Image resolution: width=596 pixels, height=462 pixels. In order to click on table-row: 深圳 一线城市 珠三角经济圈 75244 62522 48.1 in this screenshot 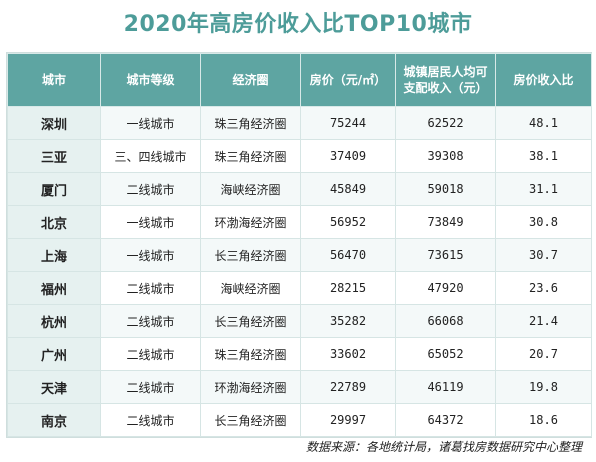, I will do `click(299, 123)`.